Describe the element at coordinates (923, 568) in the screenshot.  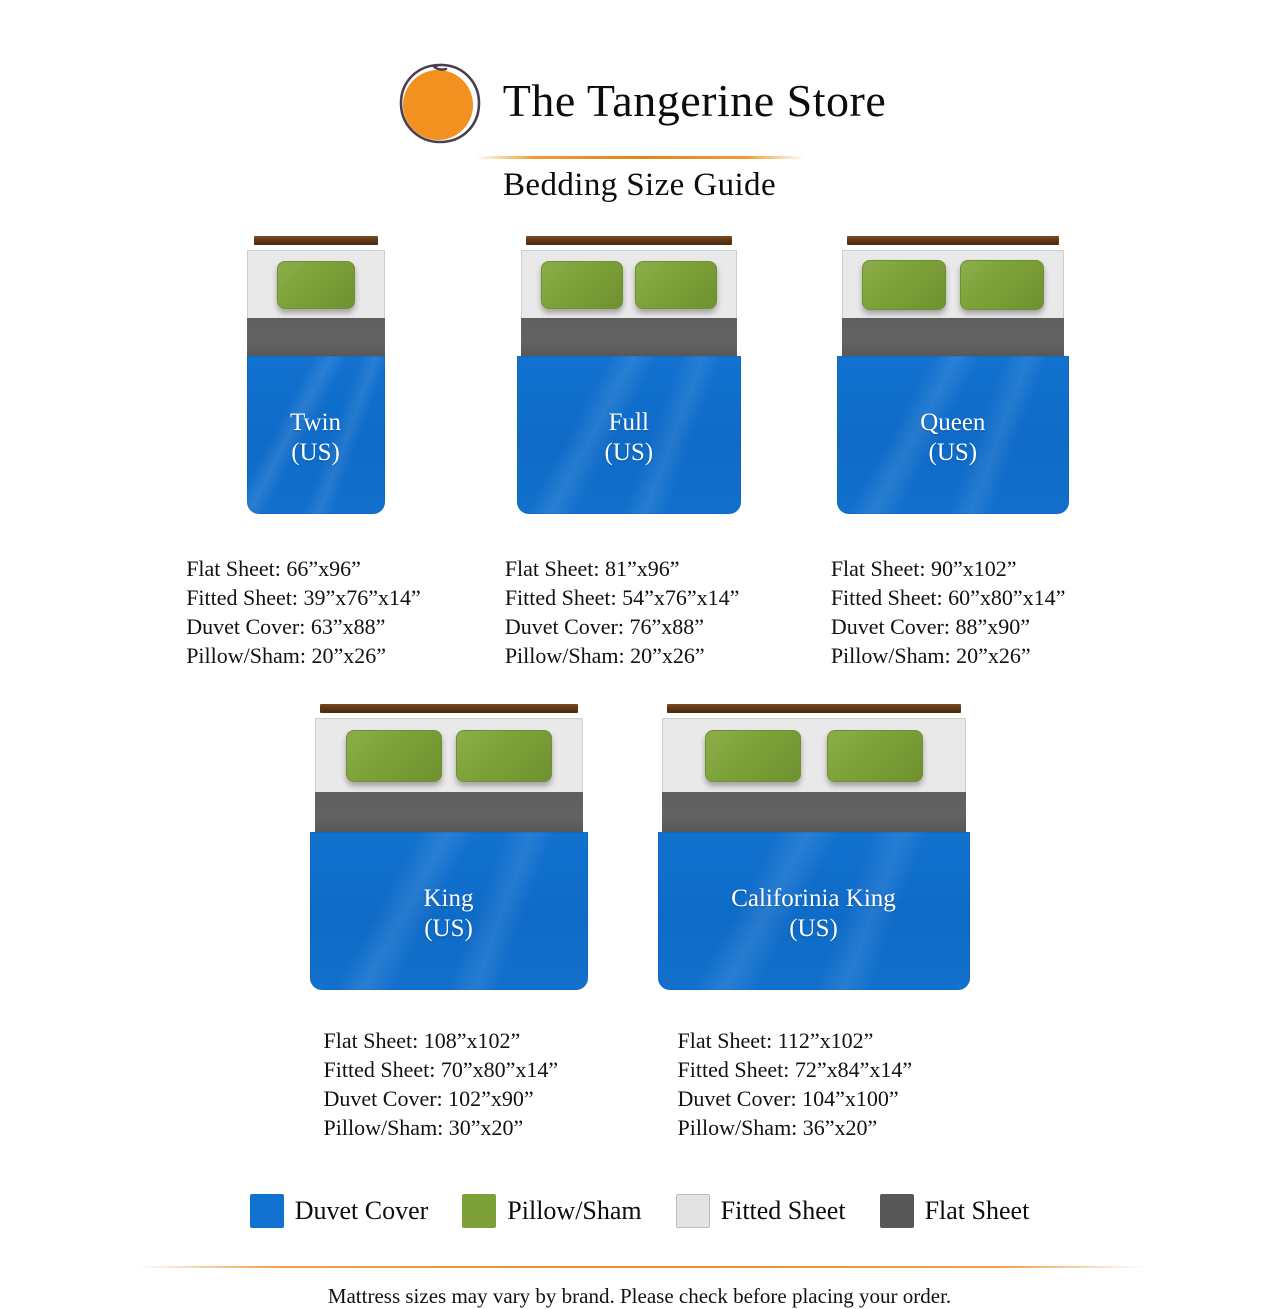
I see `spec-flat-sheet: Flat Sheet: 90”x102”` at that location.